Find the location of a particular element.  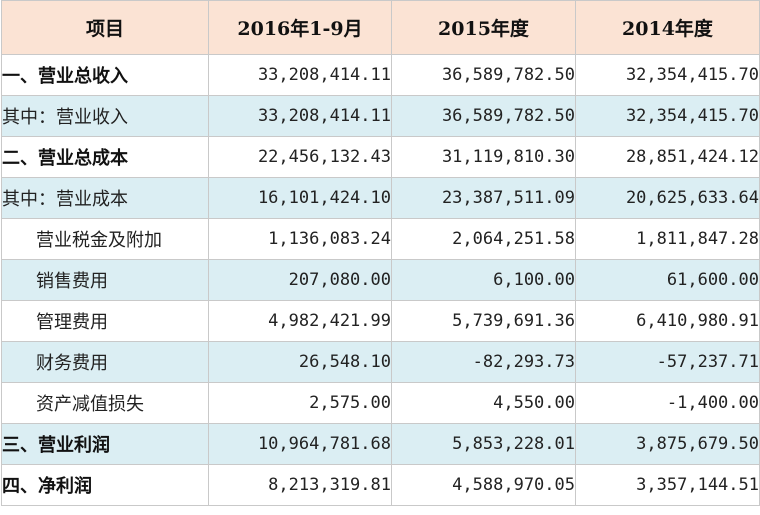

header-period-2014: 2014年度 is located at coordinates (667, 27).